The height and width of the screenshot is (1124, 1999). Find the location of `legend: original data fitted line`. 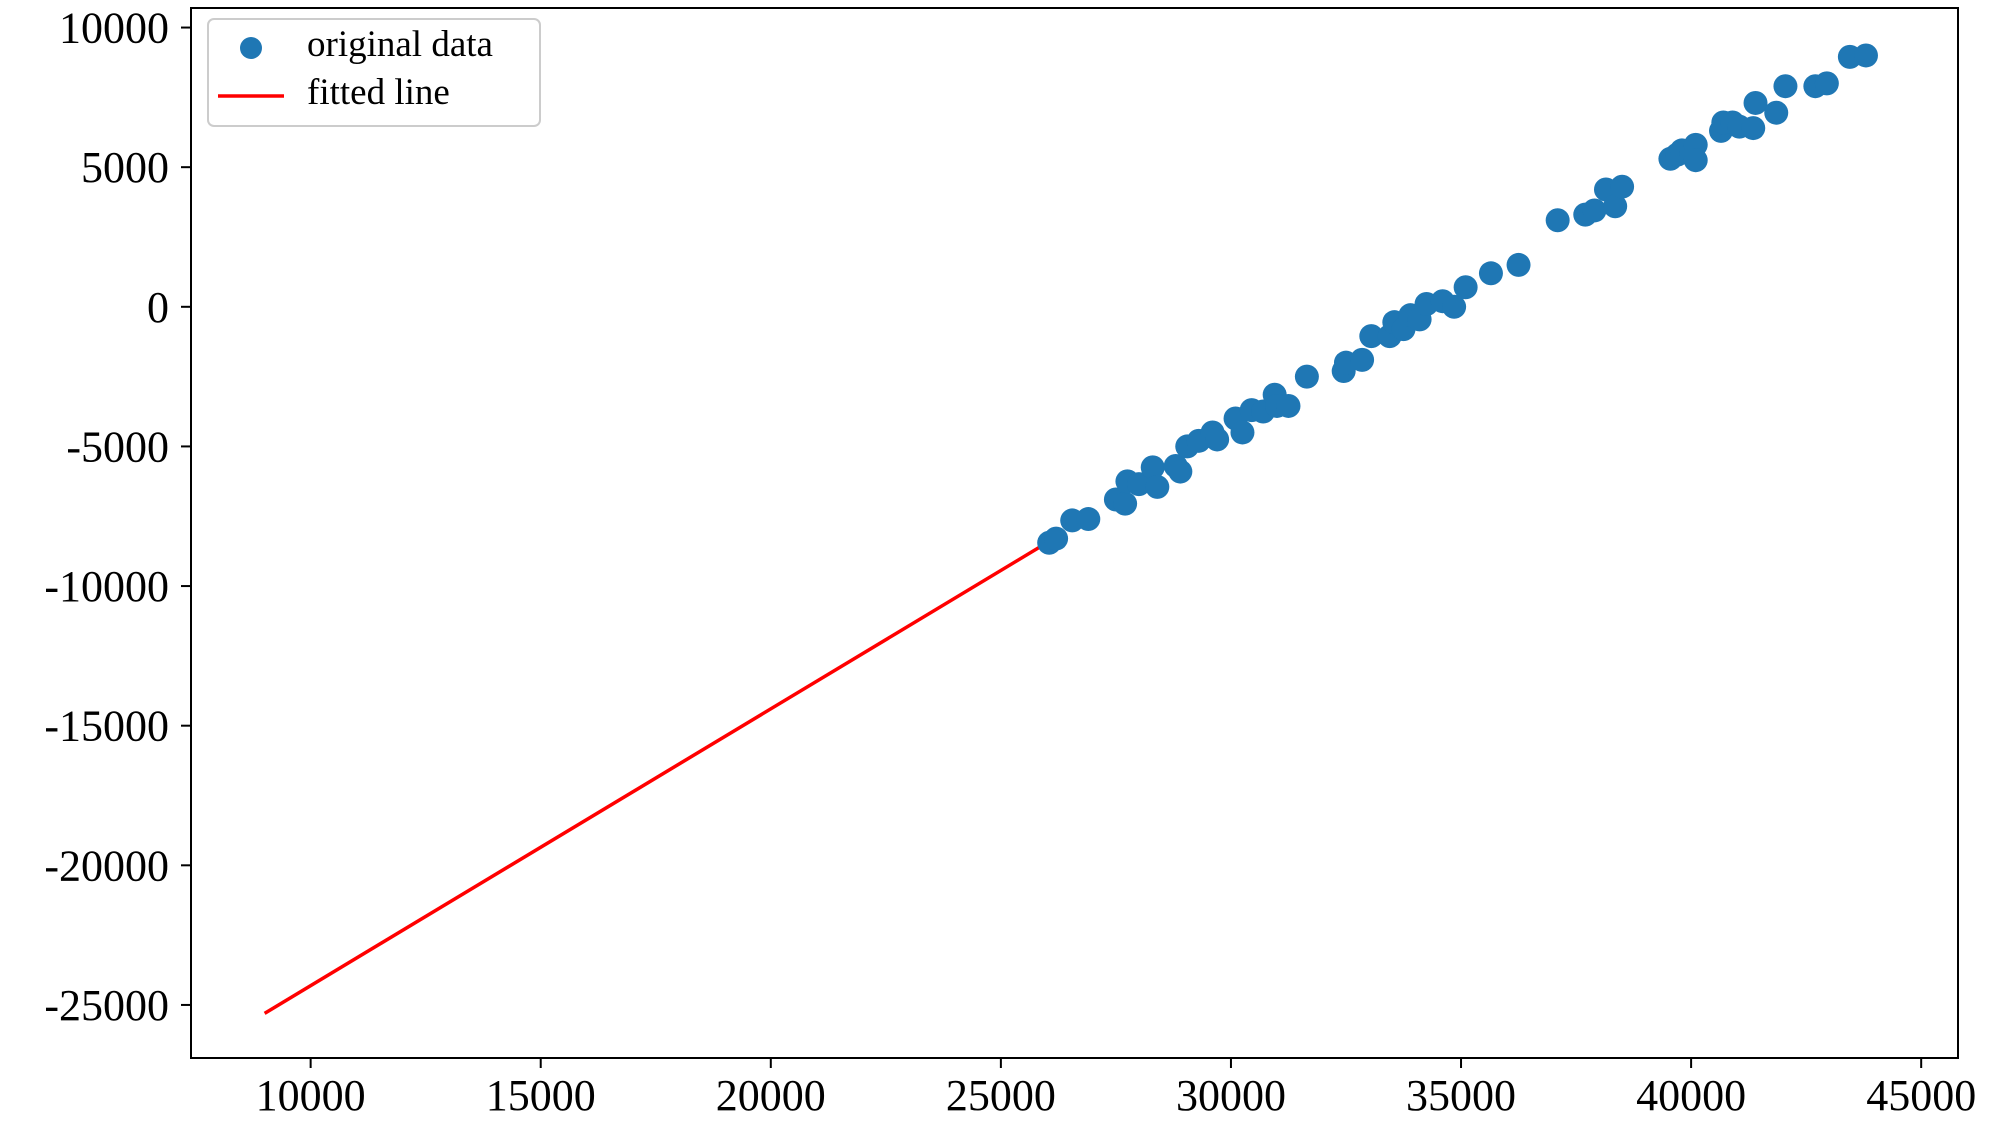

legend: original data fitted line is located at coordinates (374, 72).